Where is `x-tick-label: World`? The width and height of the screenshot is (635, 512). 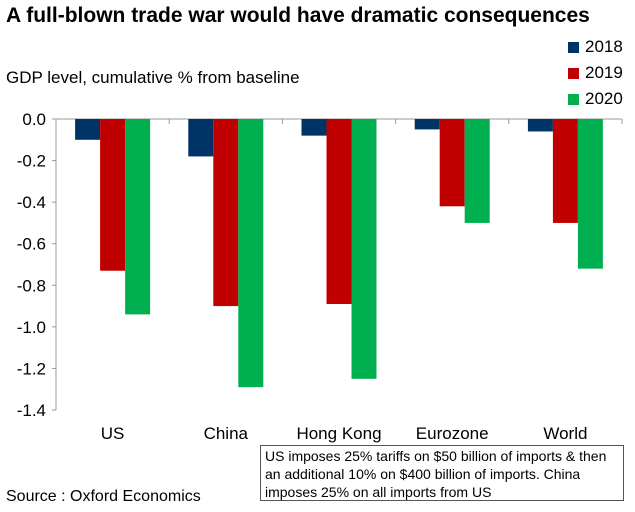
x-tick-label: World is located at coordinates (565, 433).